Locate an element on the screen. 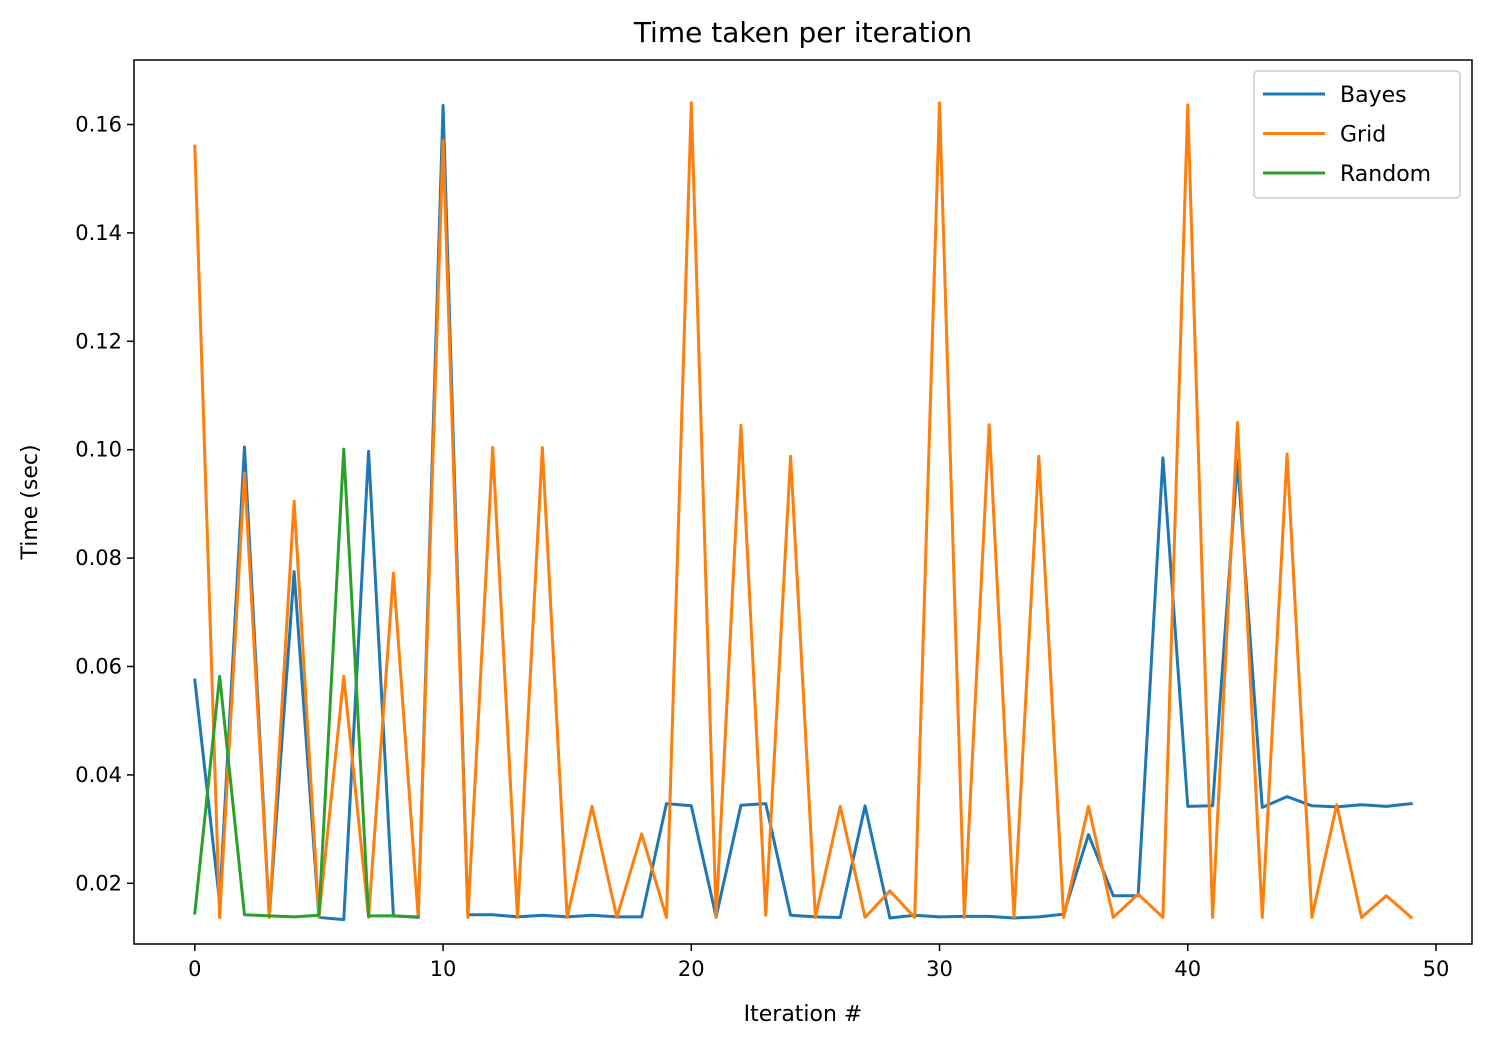 The height and width of the screenshot is (1046, 1492). x-tick-label: 20 is located at coordinates (691, 969).